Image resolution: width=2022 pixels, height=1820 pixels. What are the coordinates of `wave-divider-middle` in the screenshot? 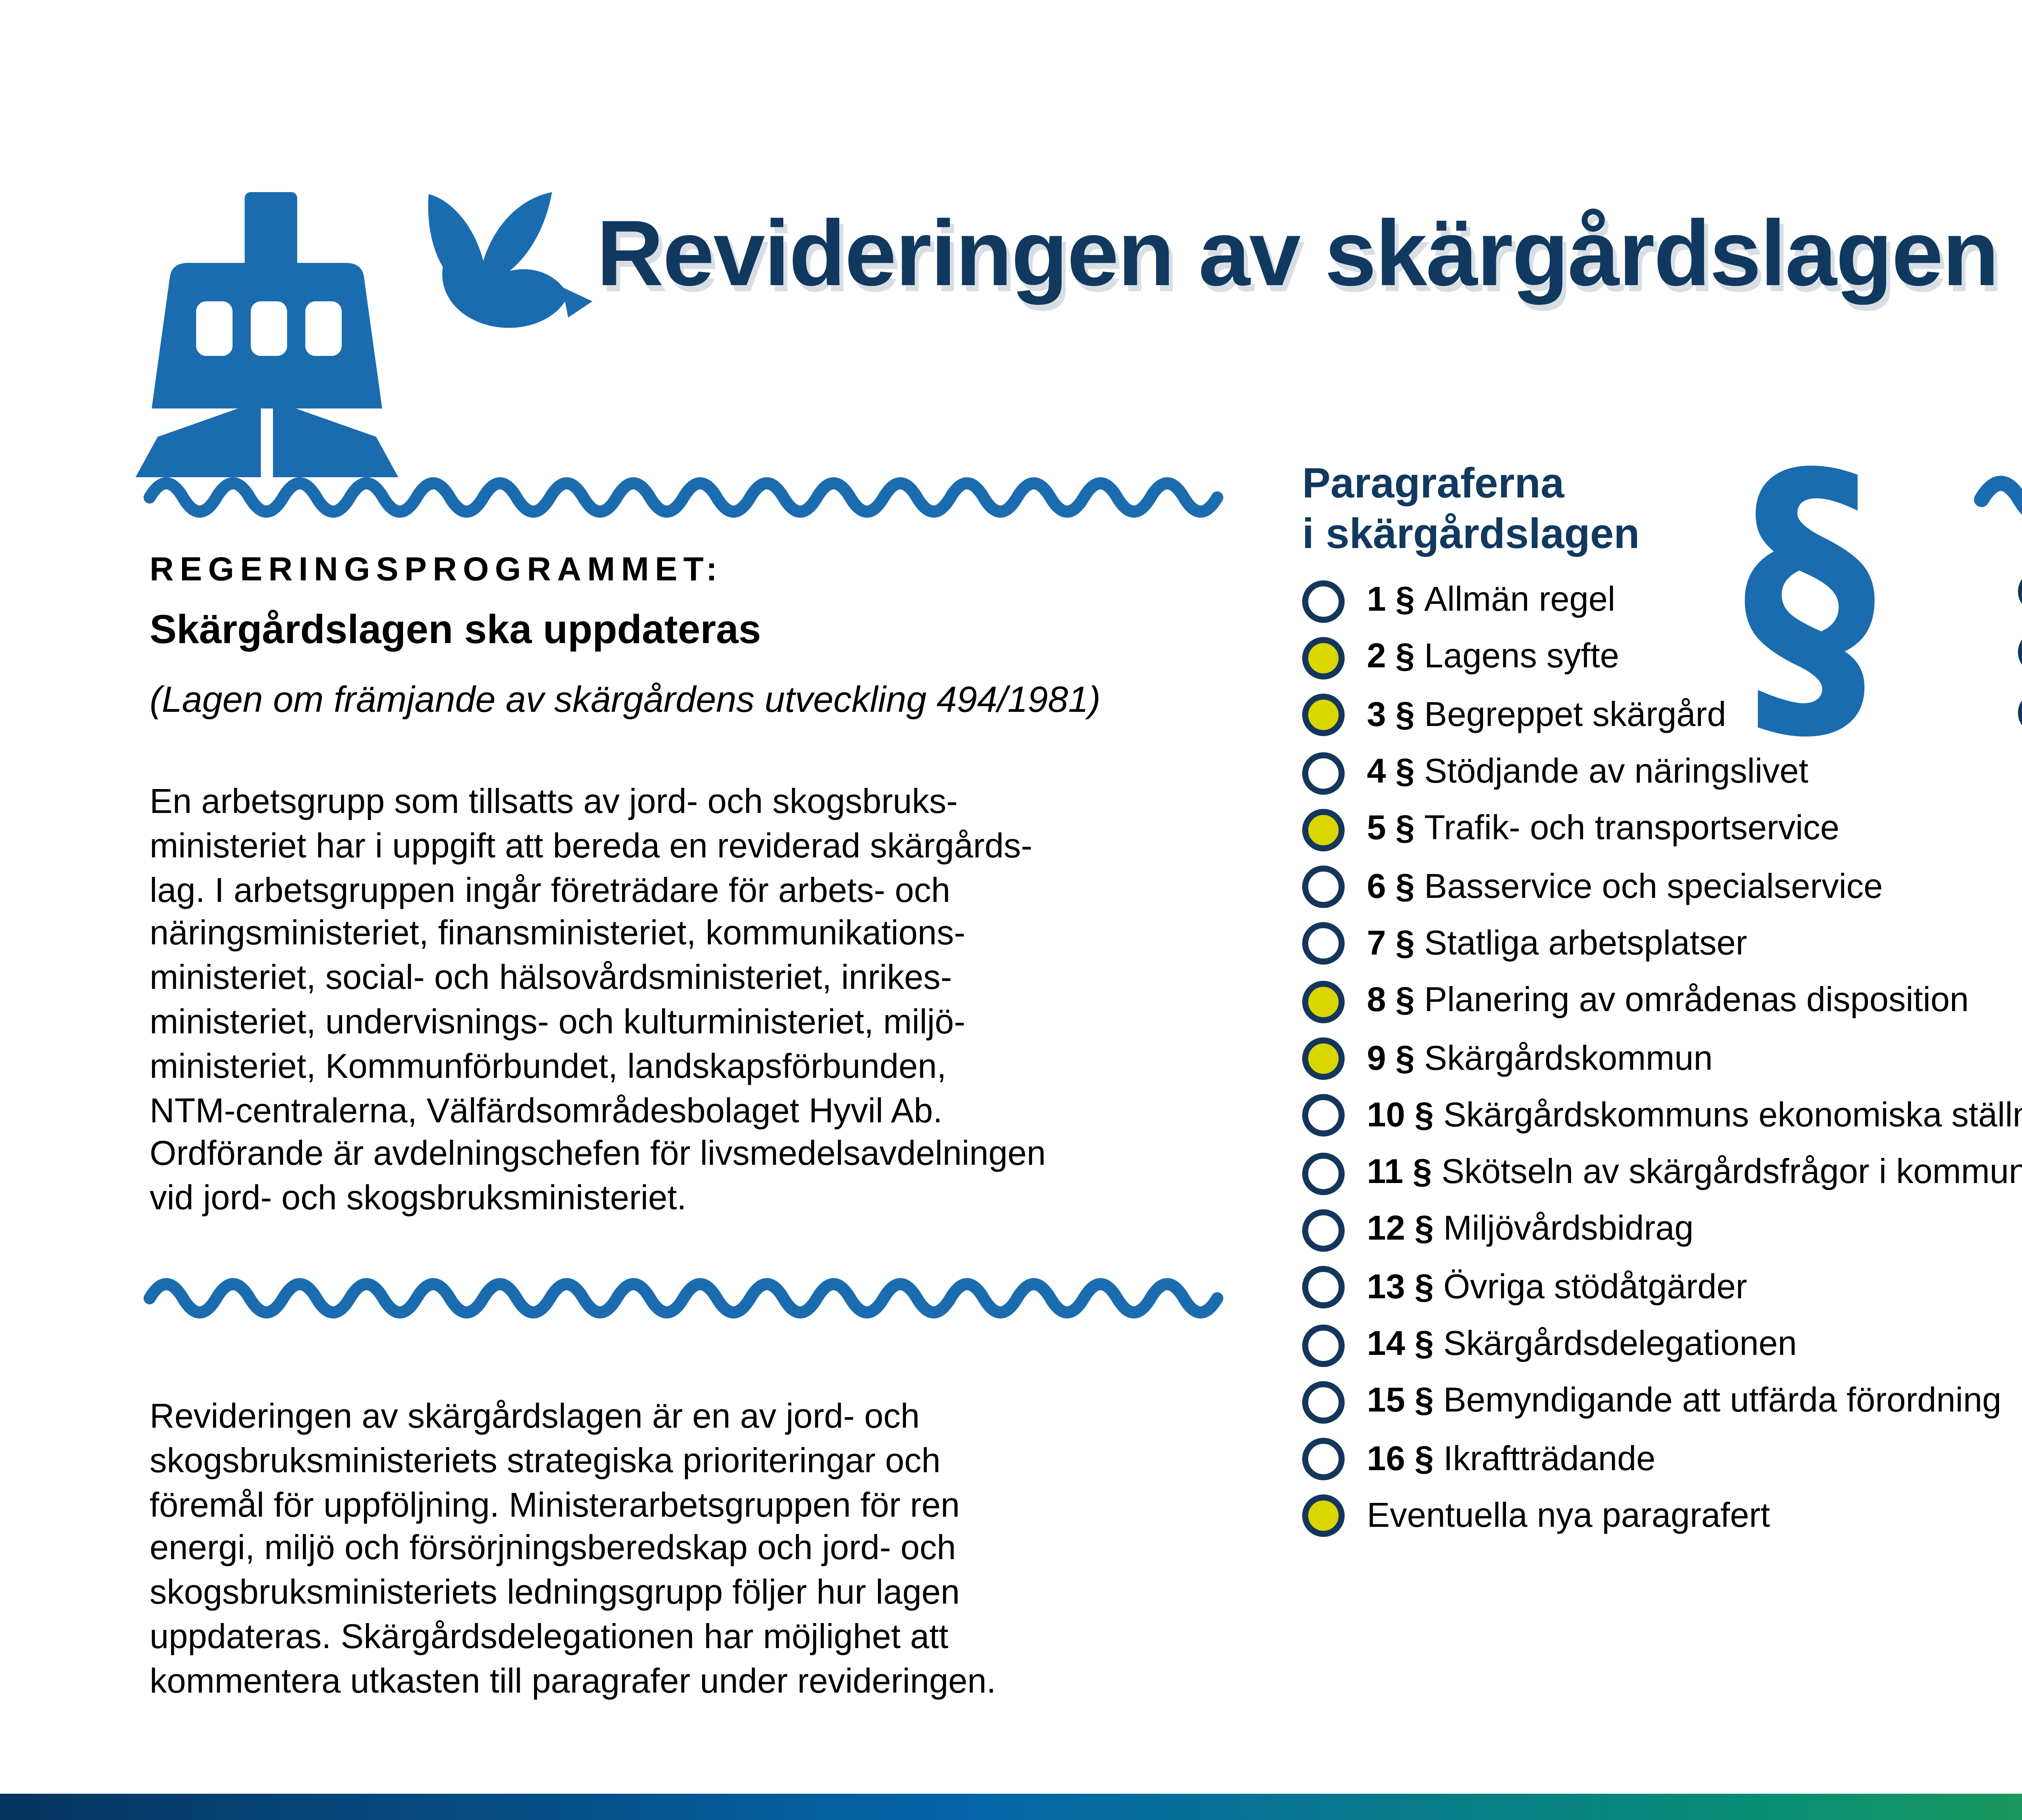 It's located at (1998, 495).